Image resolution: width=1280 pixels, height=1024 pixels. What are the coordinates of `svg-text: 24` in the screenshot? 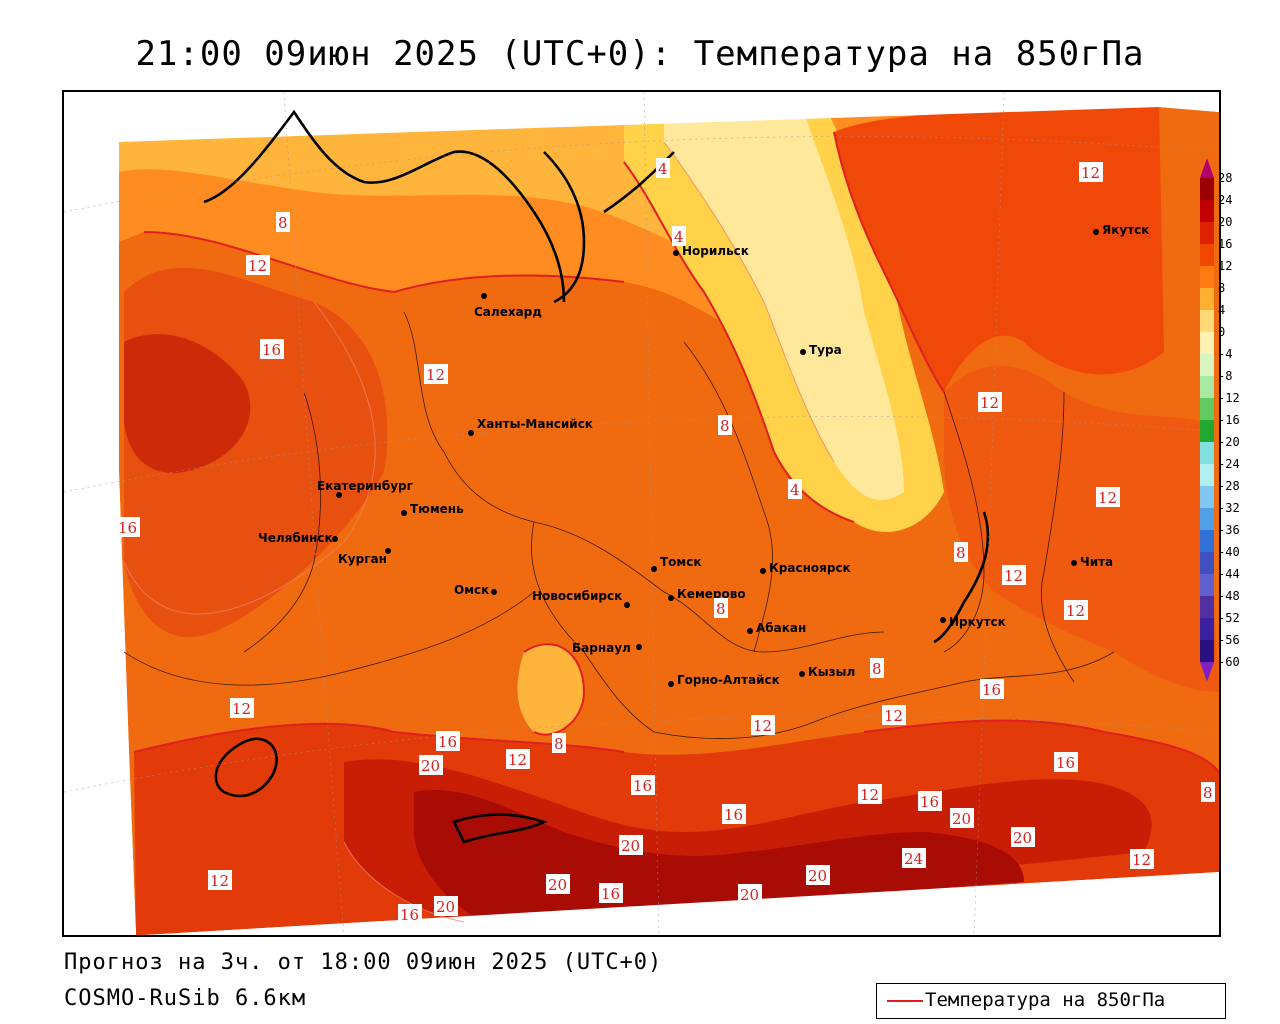 It's located at (913, 859).